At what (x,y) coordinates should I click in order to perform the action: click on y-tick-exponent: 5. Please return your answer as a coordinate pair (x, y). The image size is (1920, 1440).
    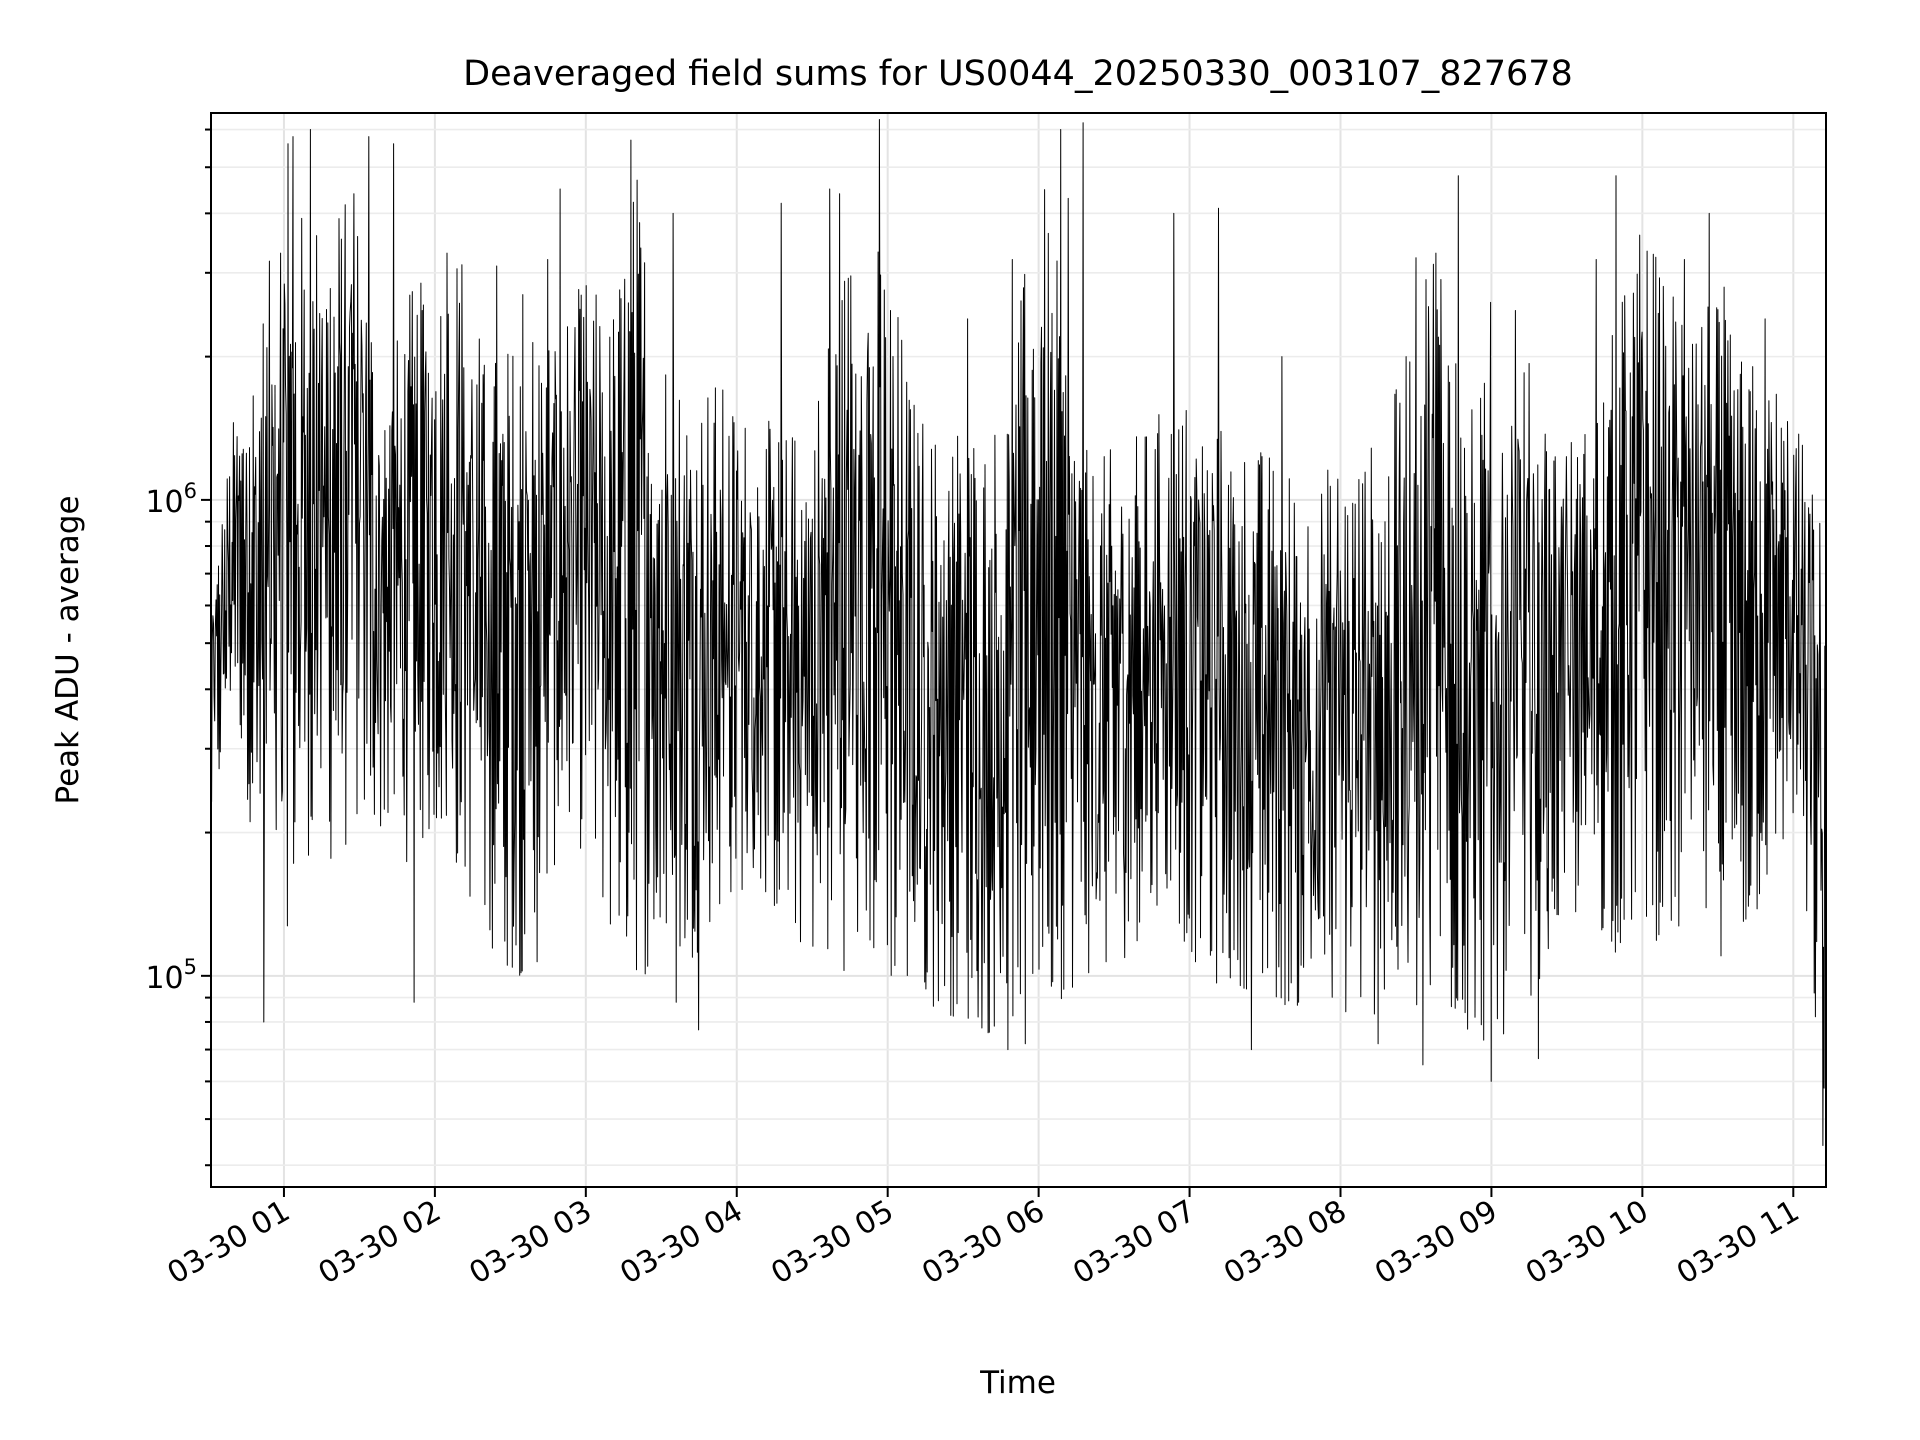
    Looking at the image, I should click on (190, 967).